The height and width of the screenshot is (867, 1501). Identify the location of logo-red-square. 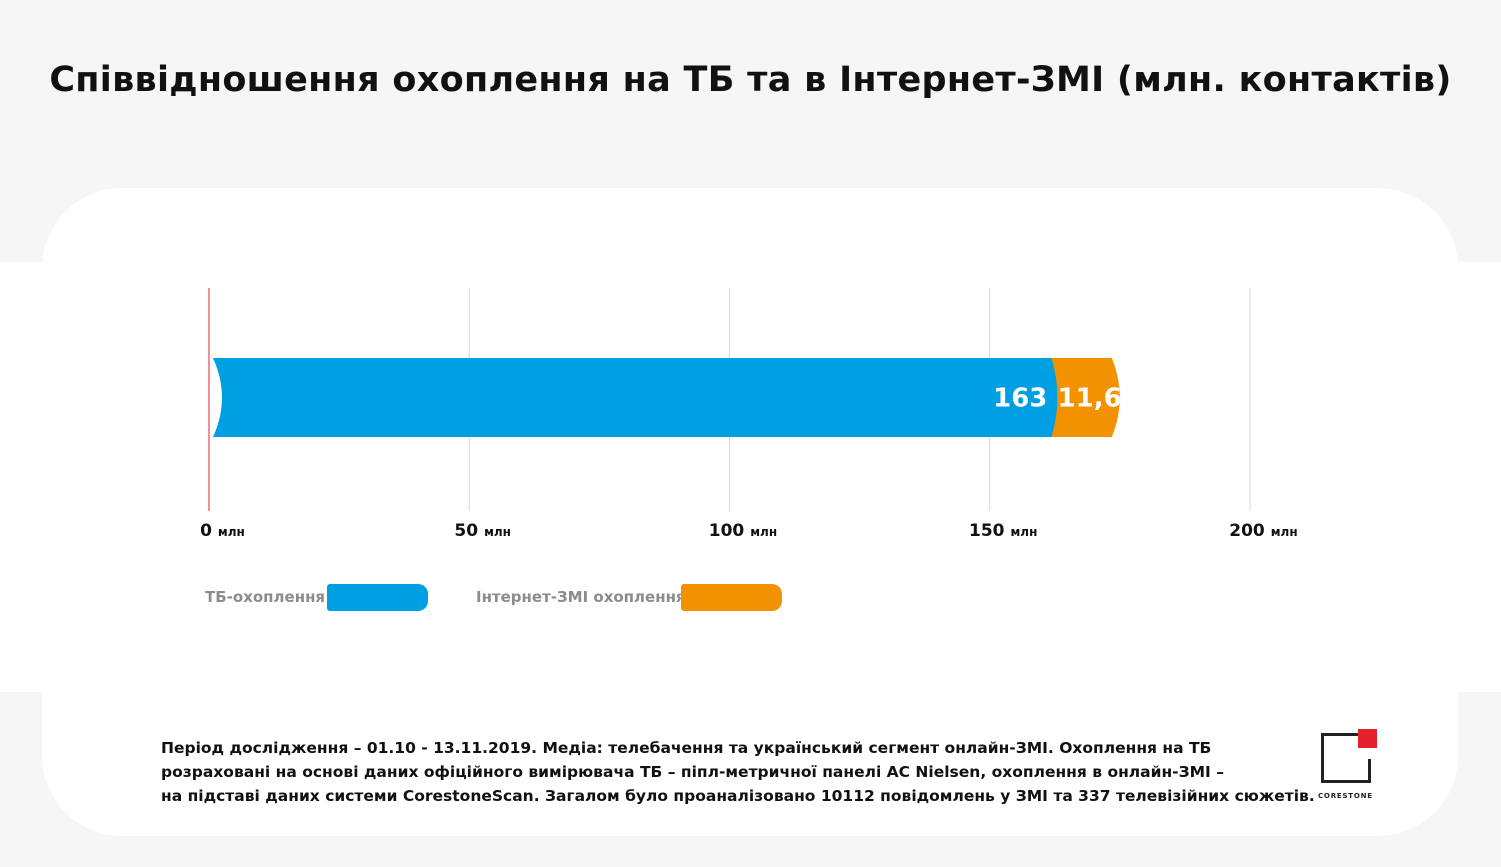
(1367, 738).